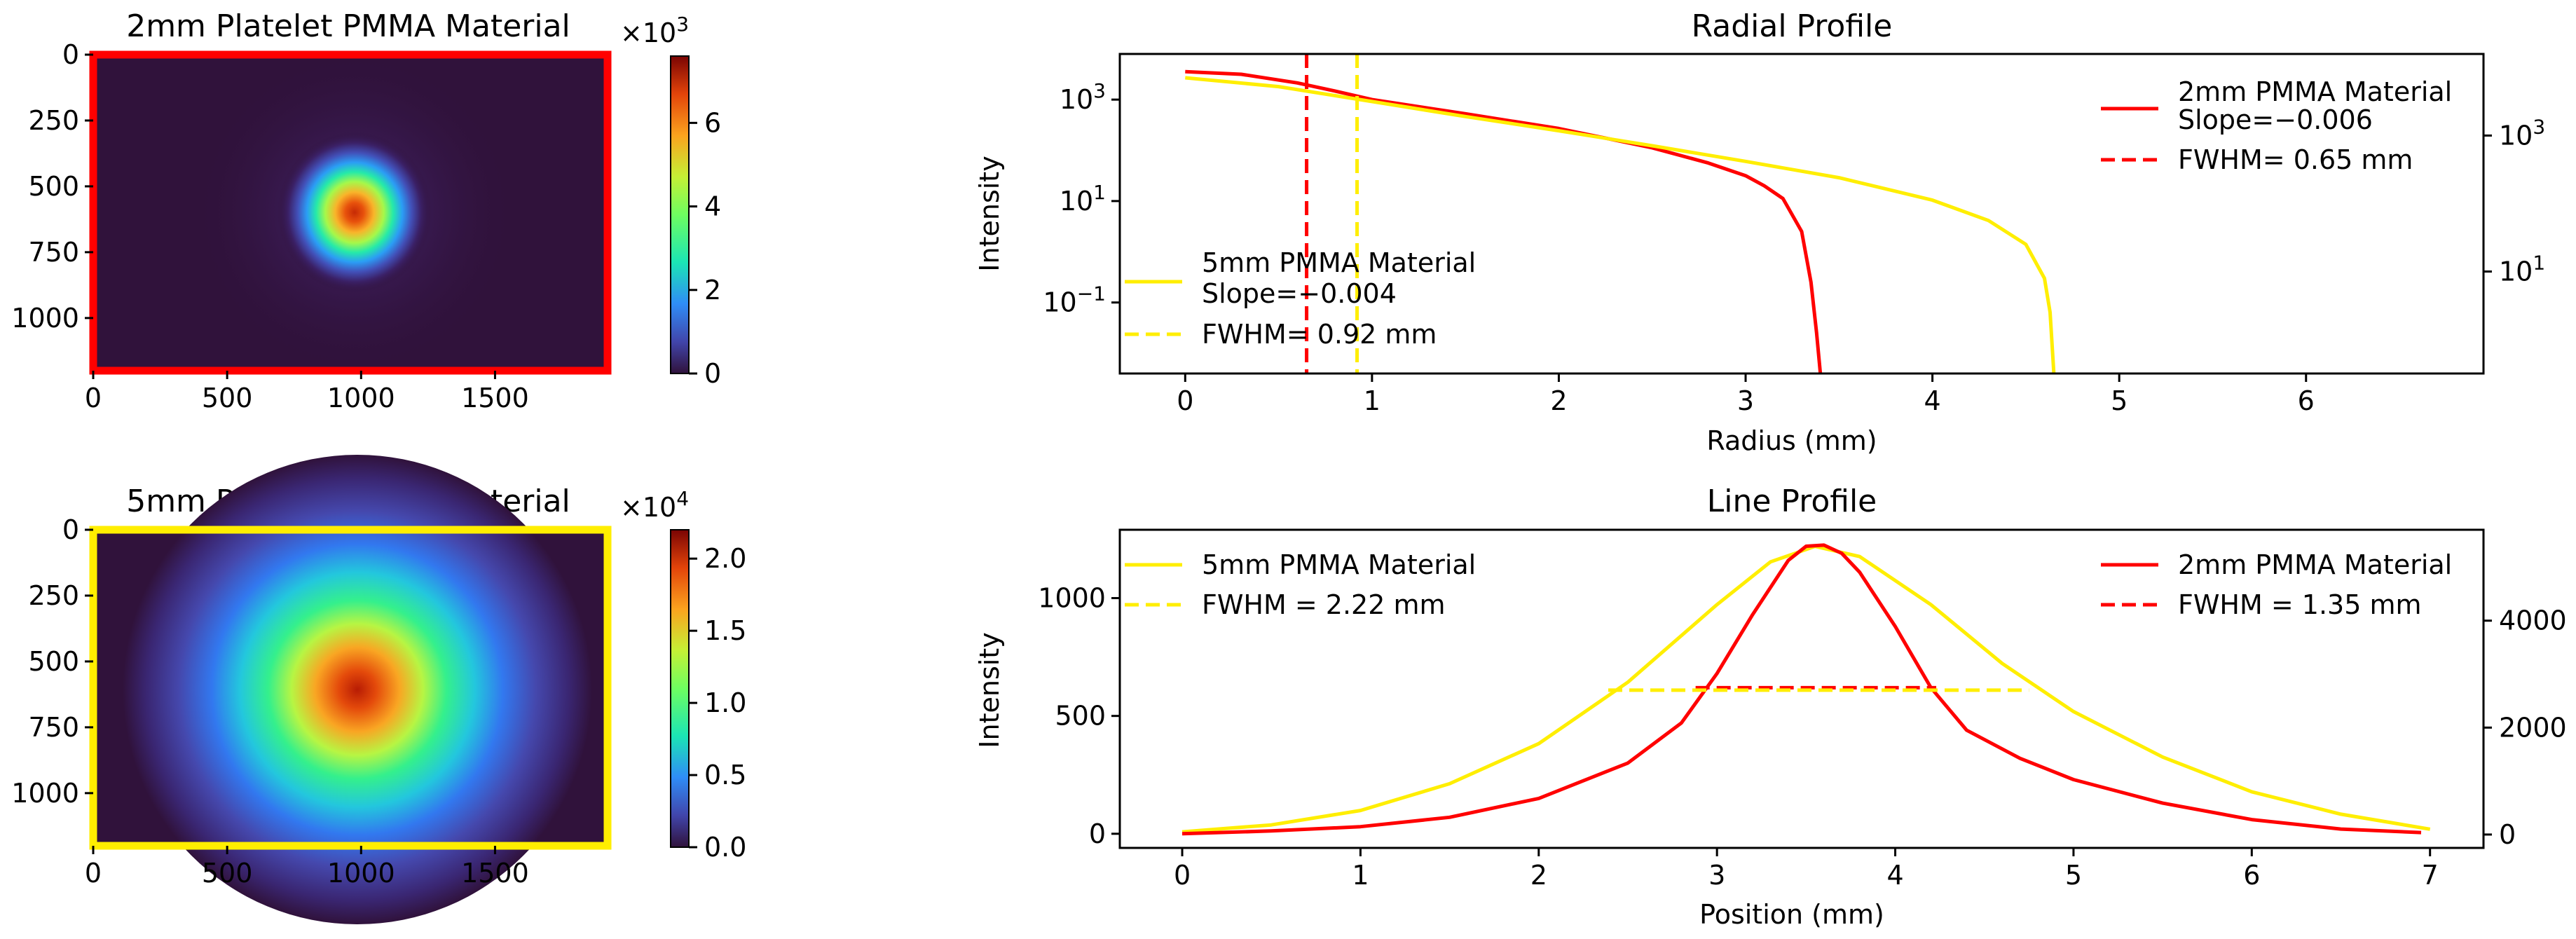  I want to click on legend-2mm-label: 2mm PMMA Material, so click(2315, 91).